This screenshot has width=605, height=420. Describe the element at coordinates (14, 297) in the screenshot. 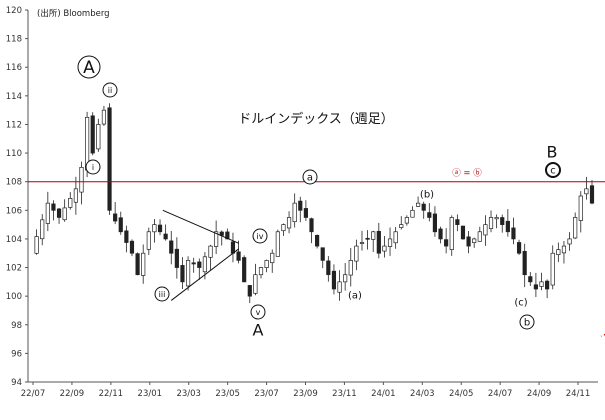

I see `y-tick-label: 100` at that location.